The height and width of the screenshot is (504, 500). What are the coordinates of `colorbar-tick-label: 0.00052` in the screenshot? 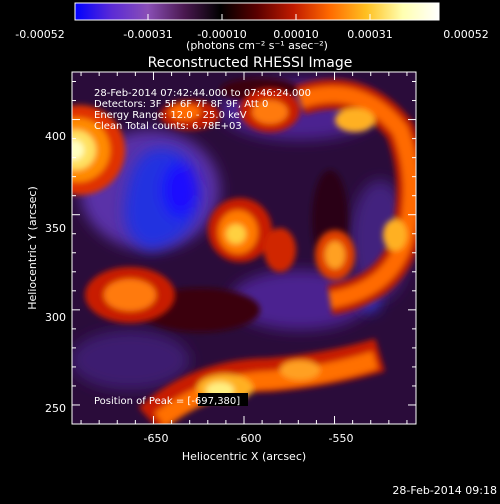 It's located at (466, 34).